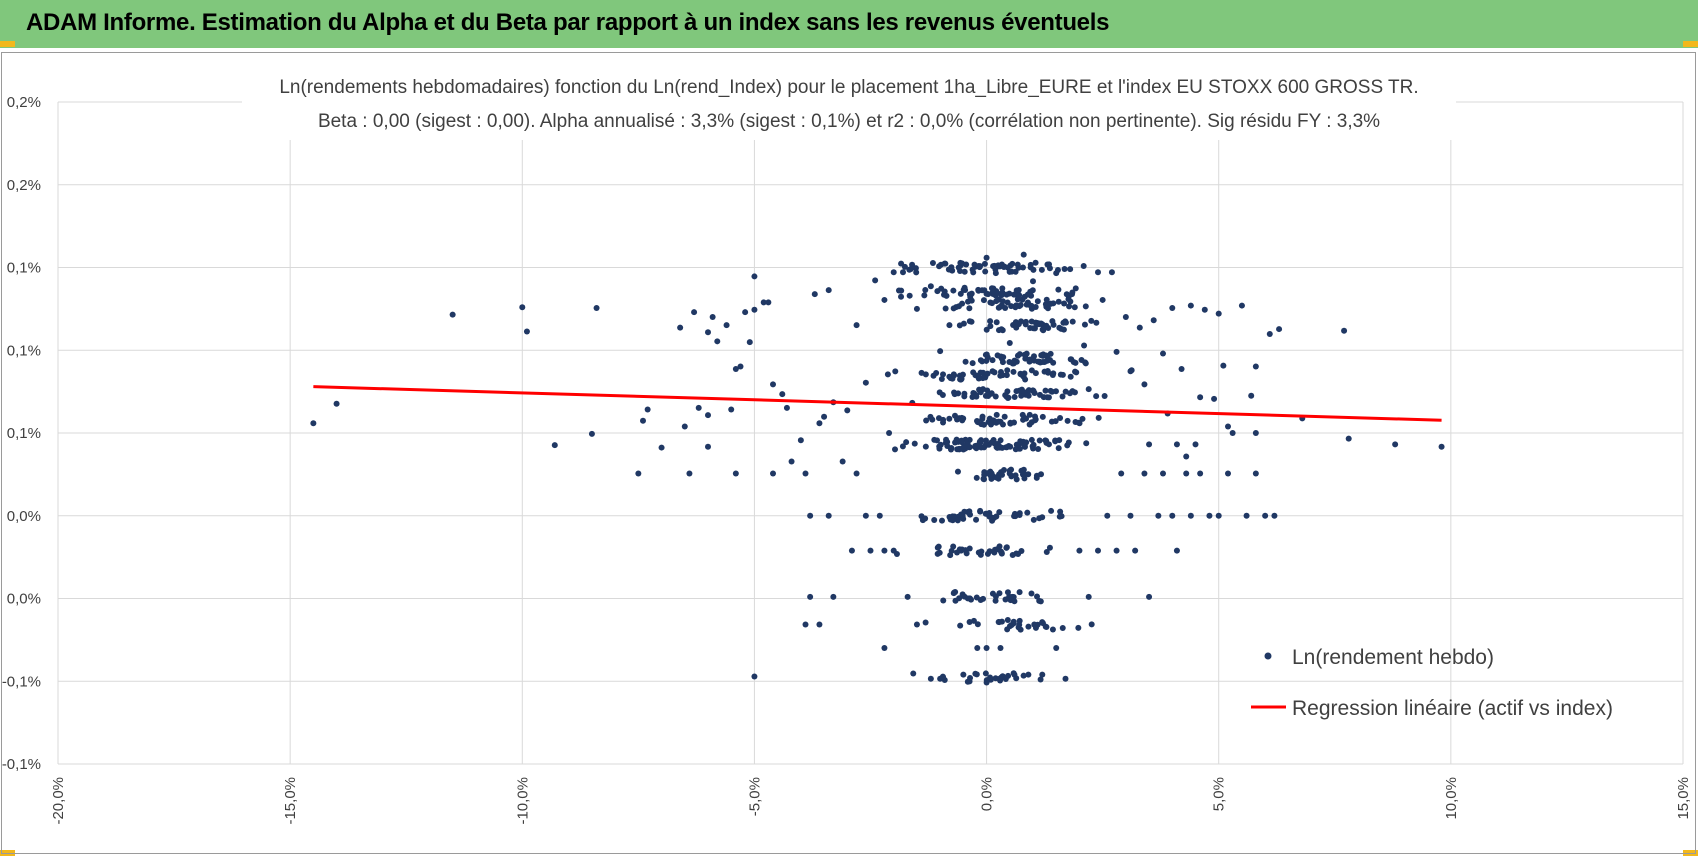  I want to click on x-tick-label: -10,0%, so click(522, 801).